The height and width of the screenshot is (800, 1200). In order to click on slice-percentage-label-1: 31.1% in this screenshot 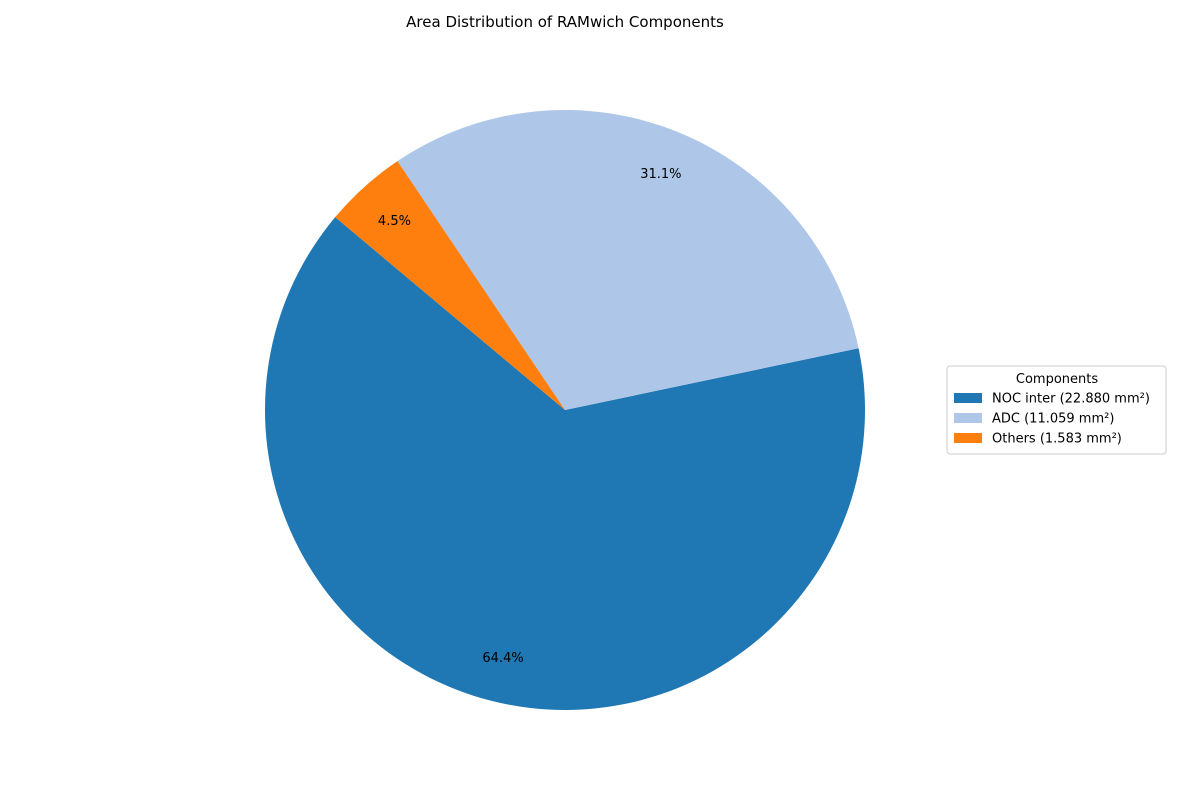, I will do `click(660, 174)`.